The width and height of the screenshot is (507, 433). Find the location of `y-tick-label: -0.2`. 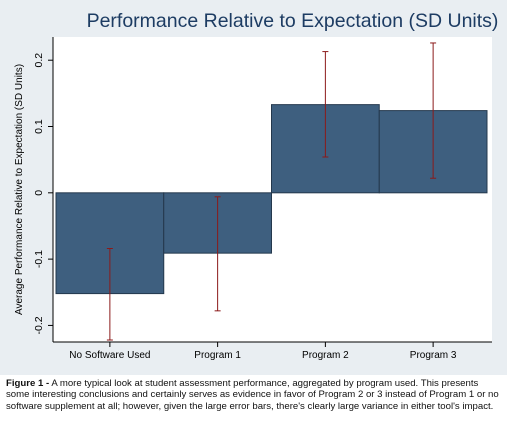

y-tick-label: -0.2 is located at coordinates (39, 325).